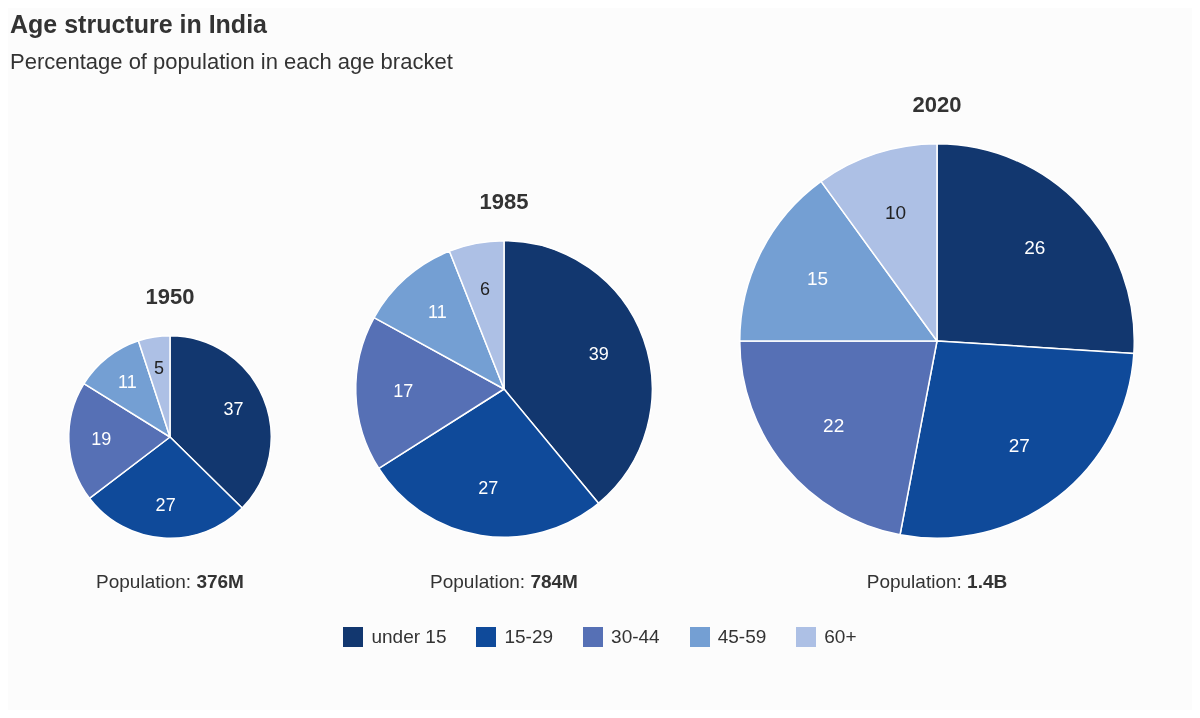 The width and height of the screenshot is (1200, 718). I want to click on chart-title: 1950, so click(170, 297).